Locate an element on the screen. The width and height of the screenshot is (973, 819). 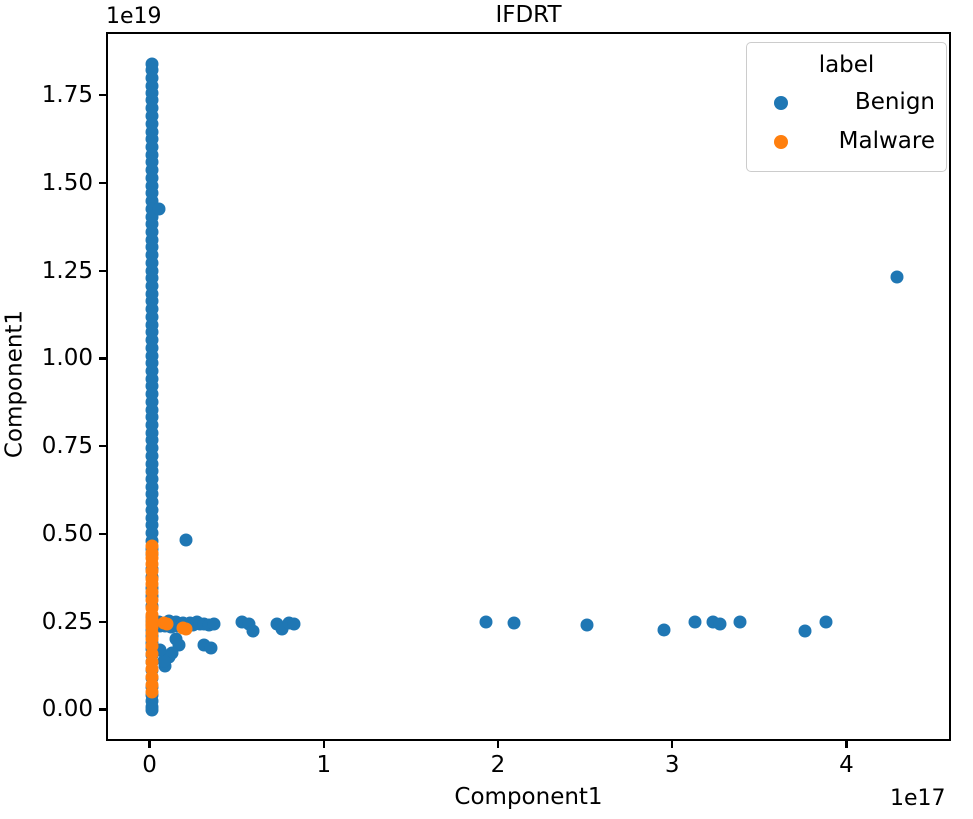
legend: label Benign Malware is located at coordinates (846, 107).